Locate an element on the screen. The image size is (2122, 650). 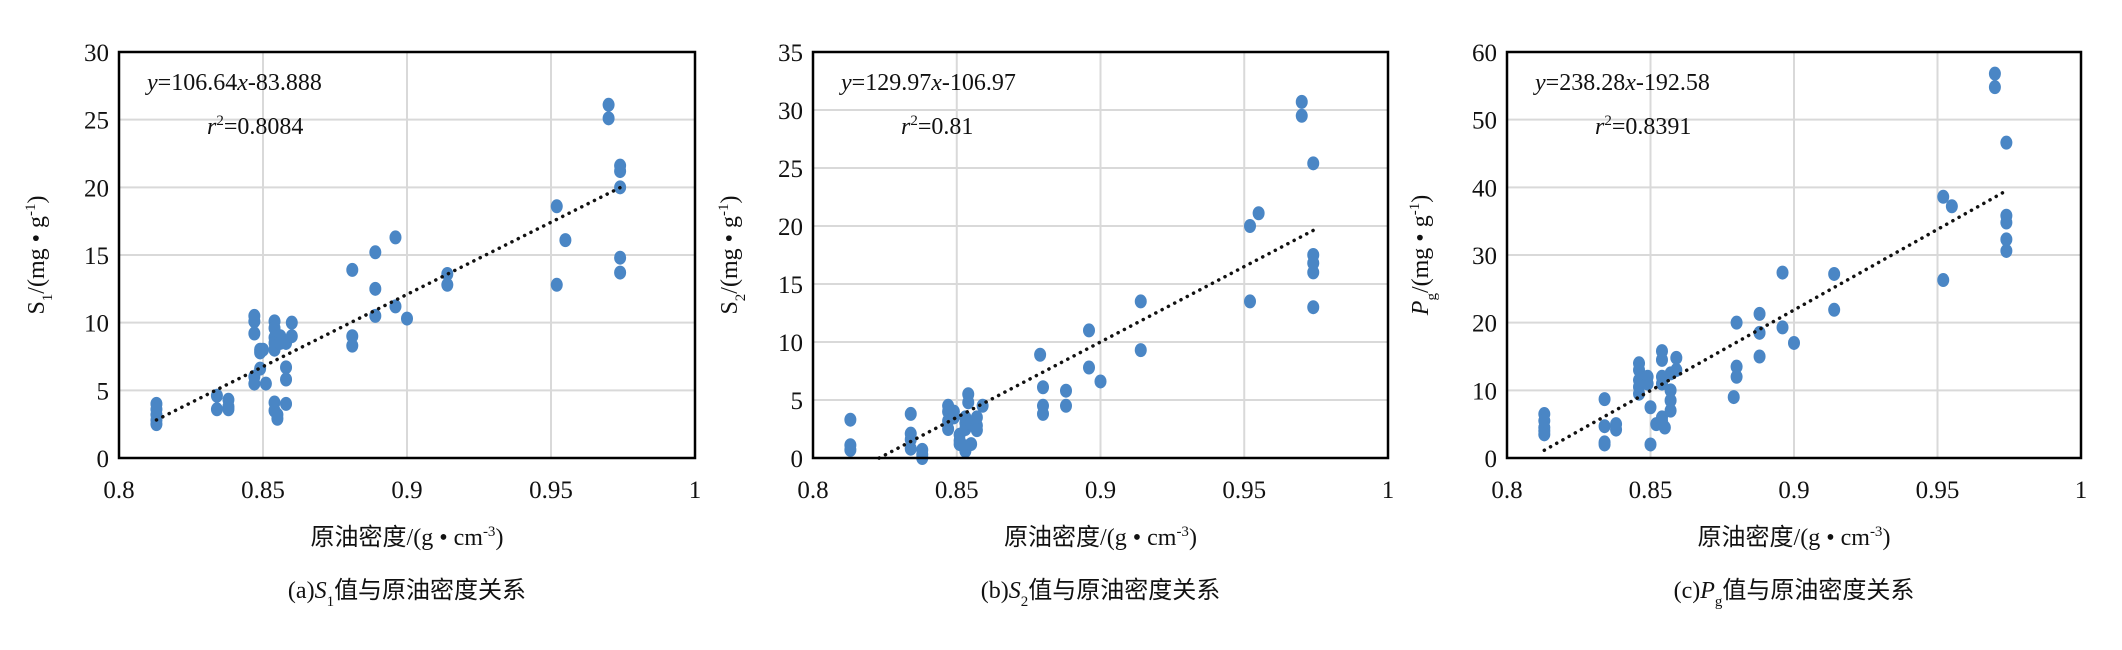
x-tick-label: 0.85 is located at coordinates (1651, 490).